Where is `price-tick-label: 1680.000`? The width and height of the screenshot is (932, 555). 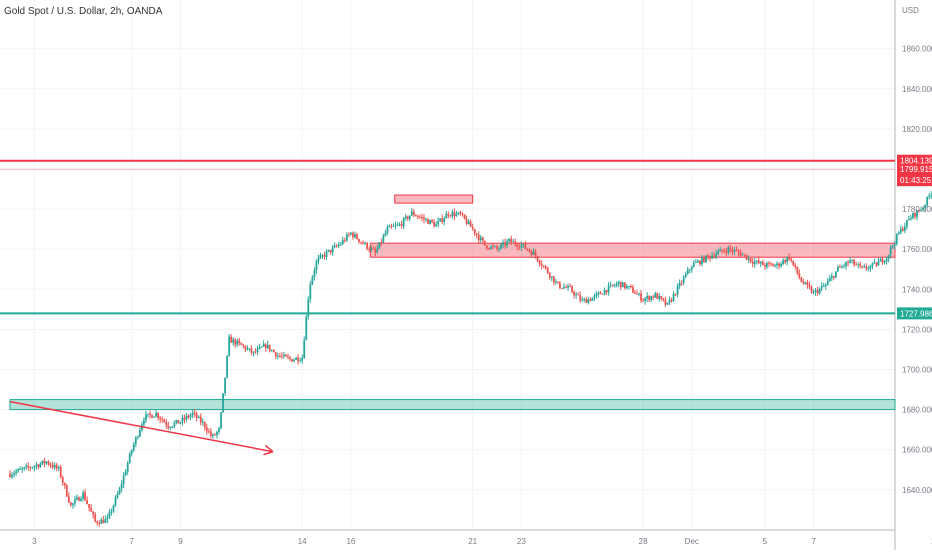 price-tick-label: 1680.000 is located at coordinates (917, 410).